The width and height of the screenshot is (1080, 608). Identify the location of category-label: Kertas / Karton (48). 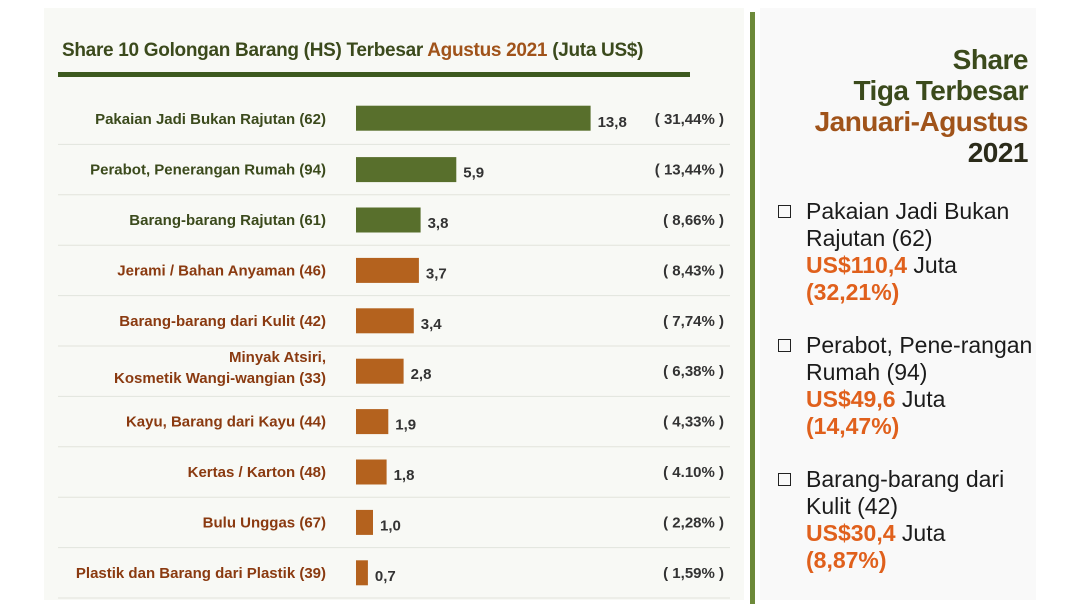
(257, 472).